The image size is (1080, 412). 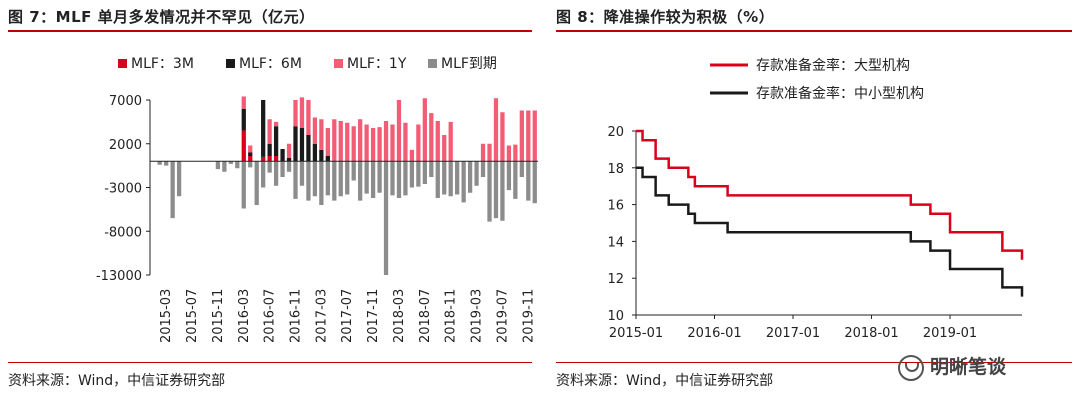 I want to click on right-footer-rule, so click(x=814, y=362).